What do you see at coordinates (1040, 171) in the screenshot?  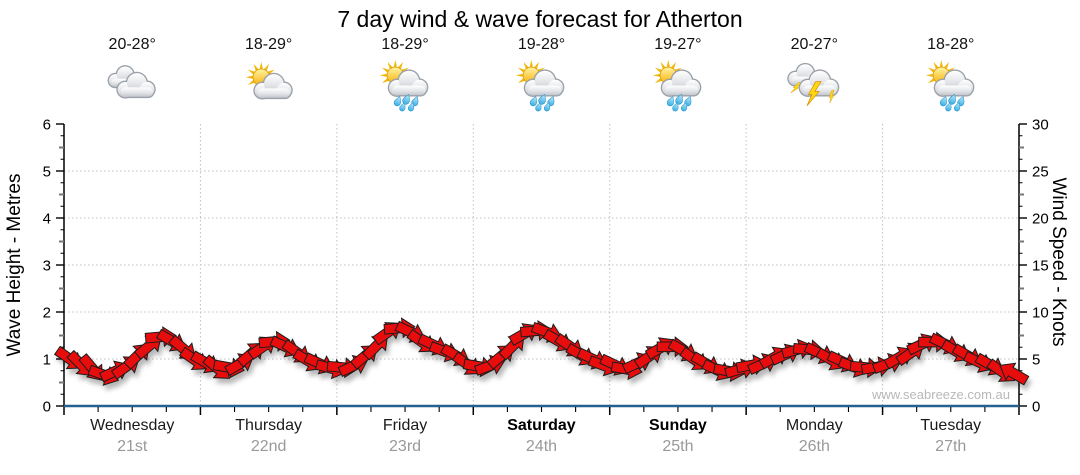 I see `svg-text: 25` at bounding box center [1040, 171].